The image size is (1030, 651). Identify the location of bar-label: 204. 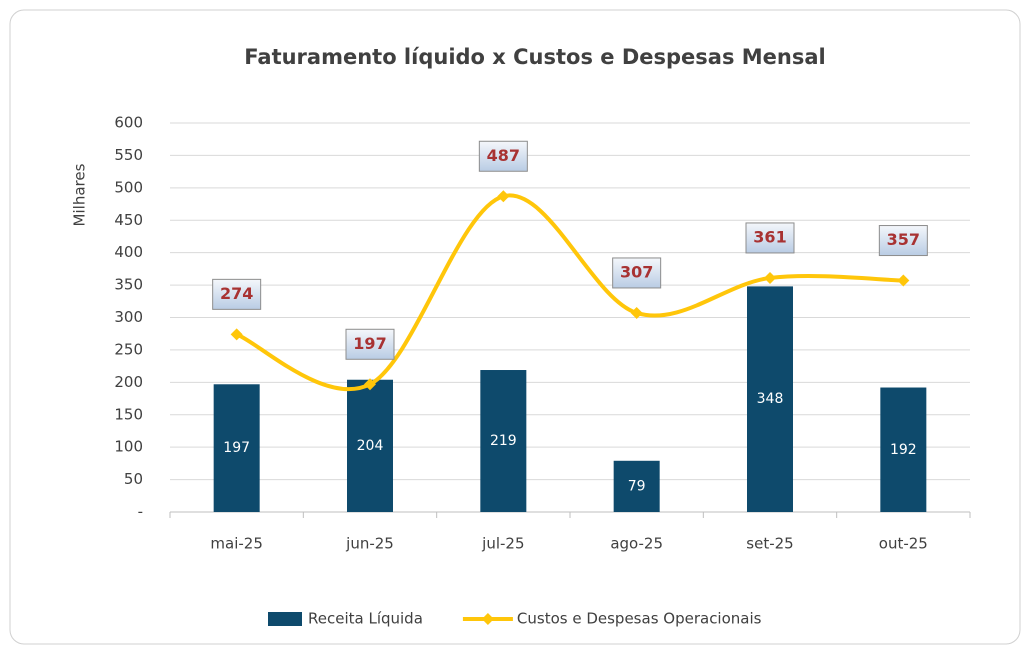
(370, 446).